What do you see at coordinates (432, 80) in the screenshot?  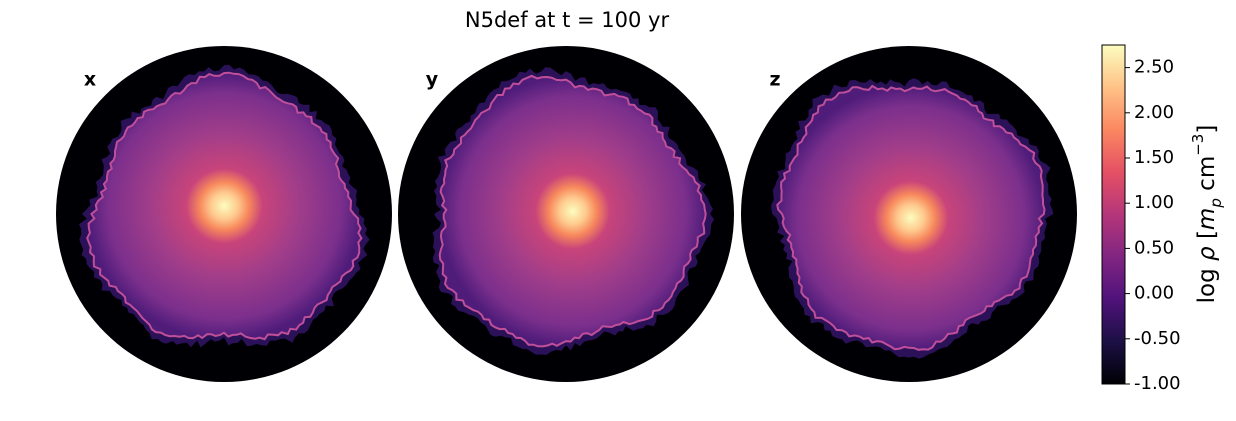 I see `panel-label: y` at bounding box center [432, 80].